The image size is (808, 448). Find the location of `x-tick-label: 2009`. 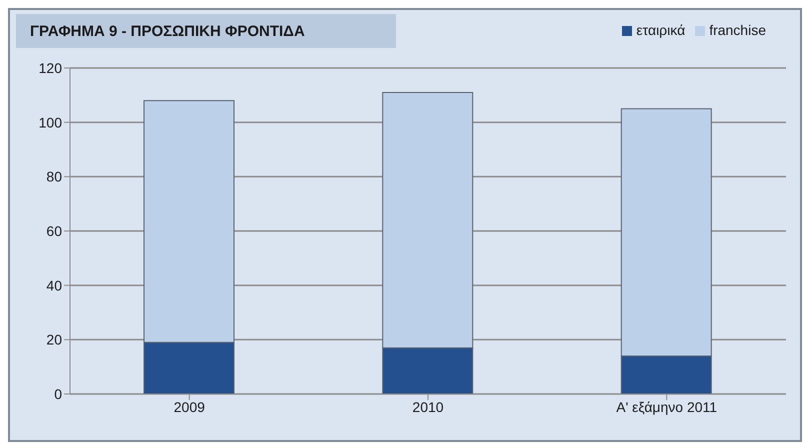

x-tick-label: 2009 is located at coordinates (190, 406).